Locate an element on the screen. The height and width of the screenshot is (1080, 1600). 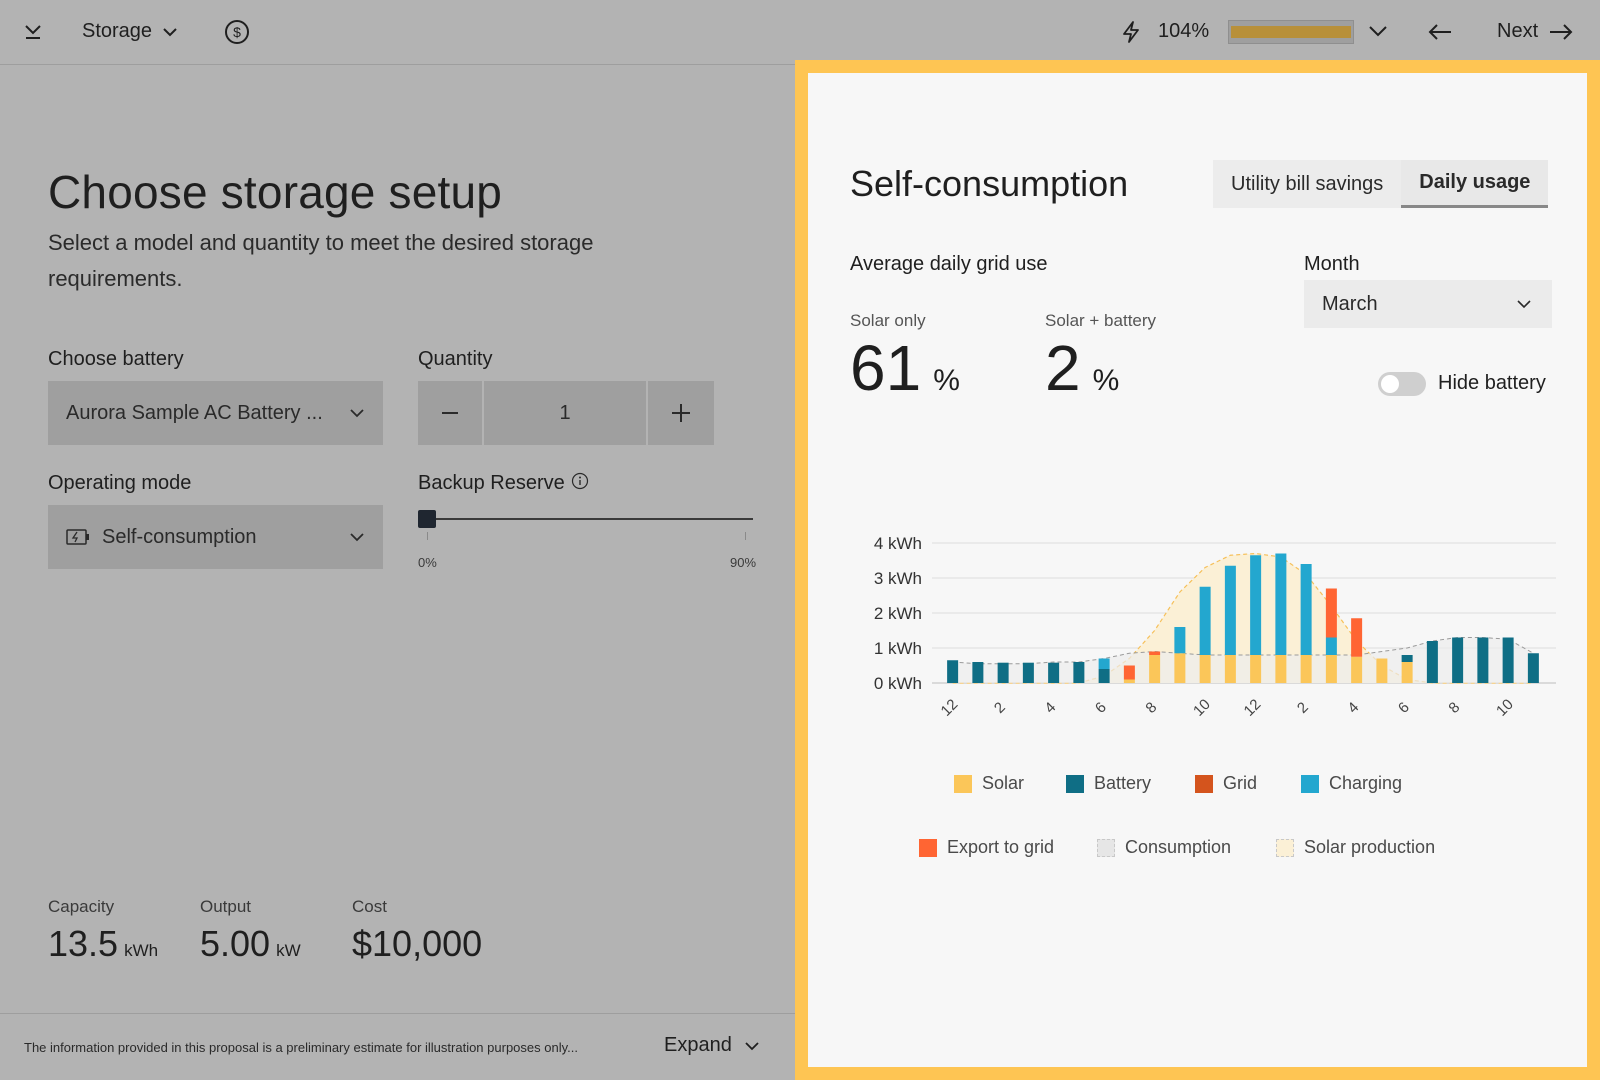
cost-value: $10,000 is located at coordinates (417, 943).